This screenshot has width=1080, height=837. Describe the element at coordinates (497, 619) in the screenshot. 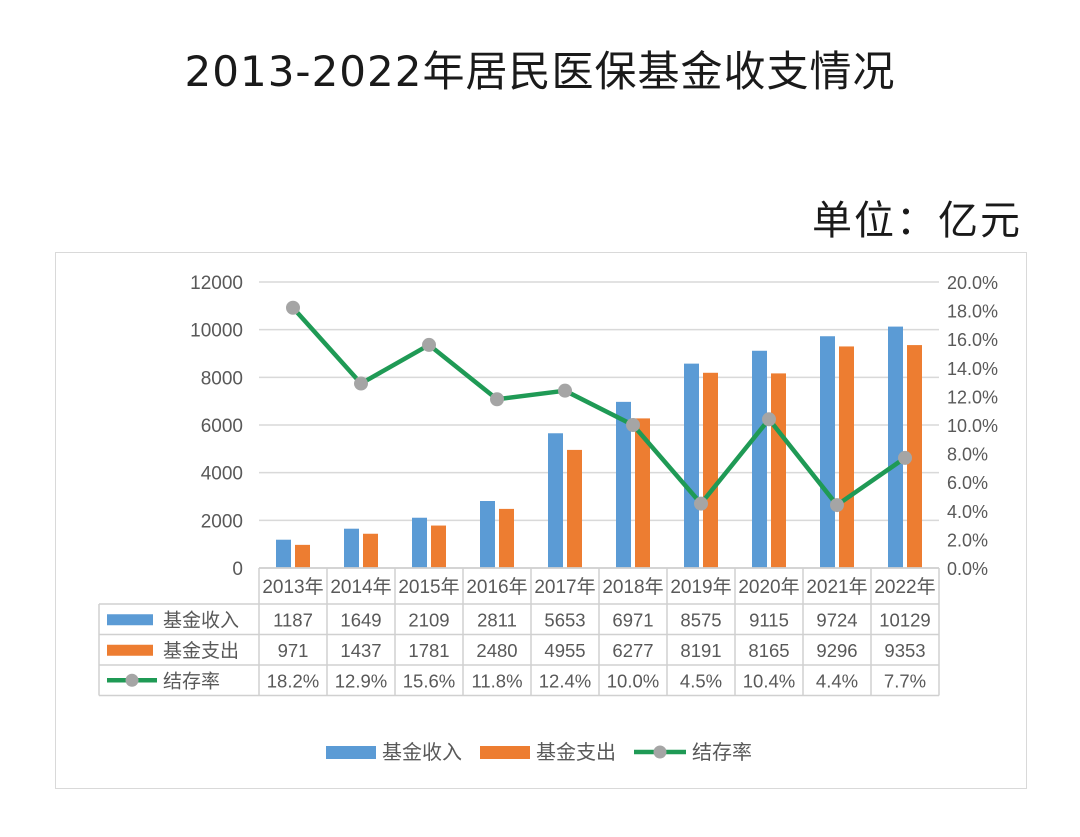

I see `table-cell: 2811` at that location.